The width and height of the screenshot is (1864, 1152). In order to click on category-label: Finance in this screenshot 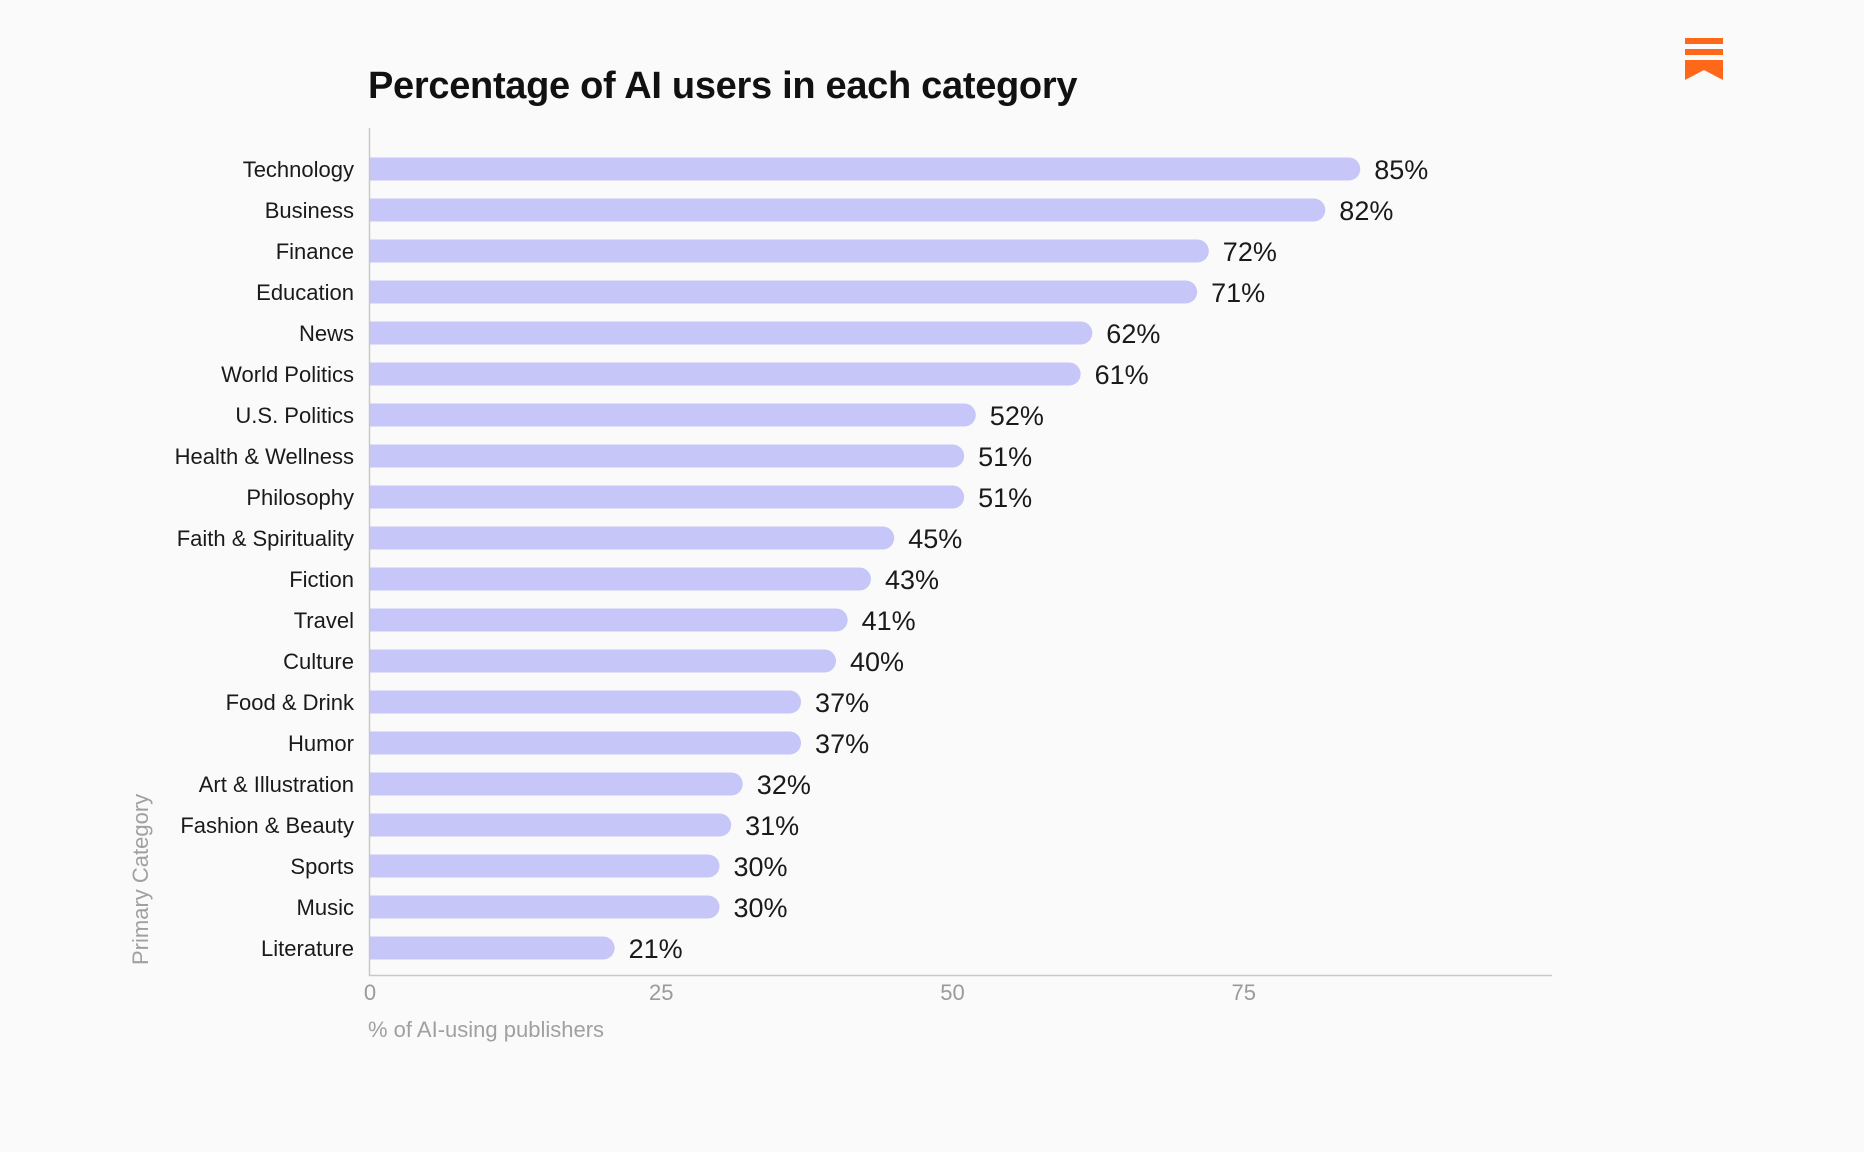, I will do `click(315, 251)`.